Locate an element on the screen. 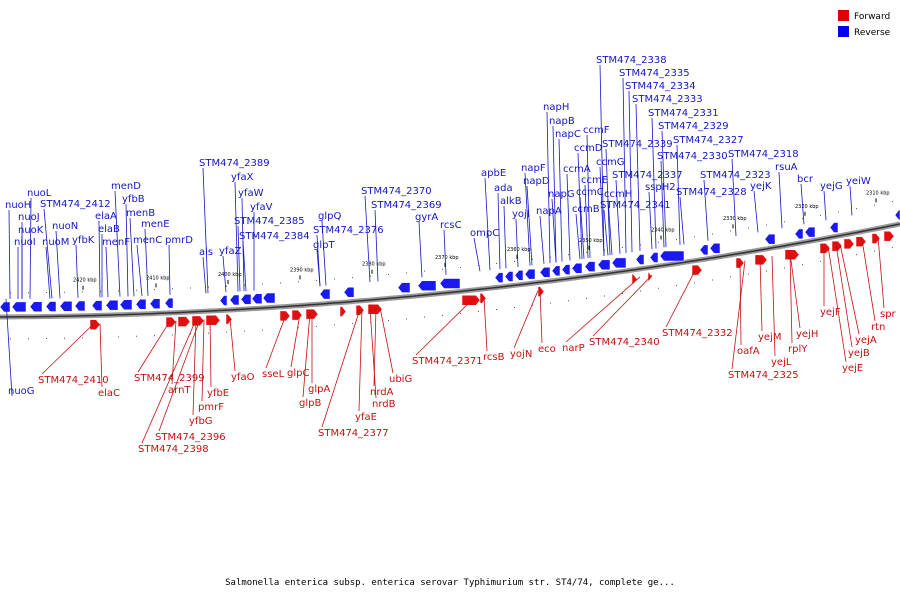 Image resolution: width=900 pixels, height=600 pixels. reverse-gene-label: ada is located at coordinates (503, 188).